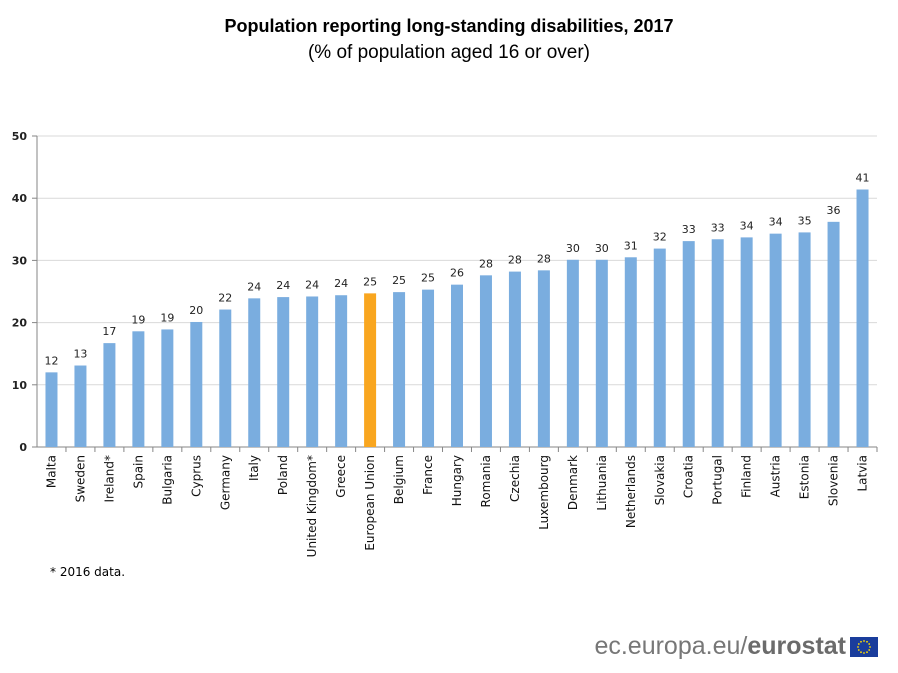  What do you see at coordinates (312, 506) in the screenshot?
I see `x-tick-label: United Kingdom*` at bounding box center [312, 506].